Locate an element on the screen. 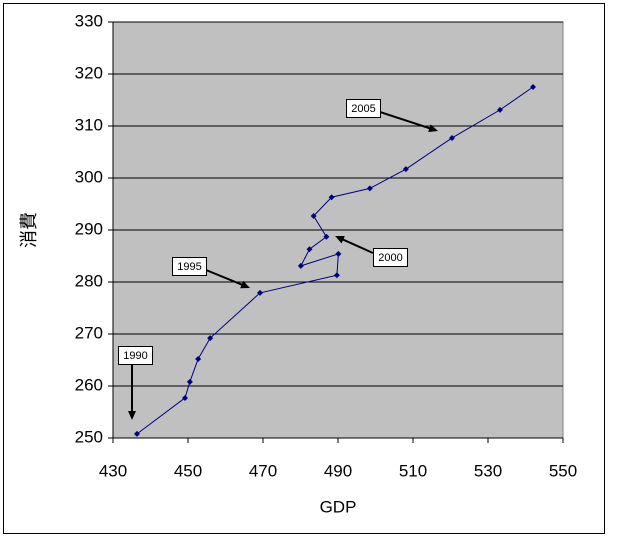 This screenshot has height=542, width=620. y-axis-label: 消費 is located at coordinates (29, 230).